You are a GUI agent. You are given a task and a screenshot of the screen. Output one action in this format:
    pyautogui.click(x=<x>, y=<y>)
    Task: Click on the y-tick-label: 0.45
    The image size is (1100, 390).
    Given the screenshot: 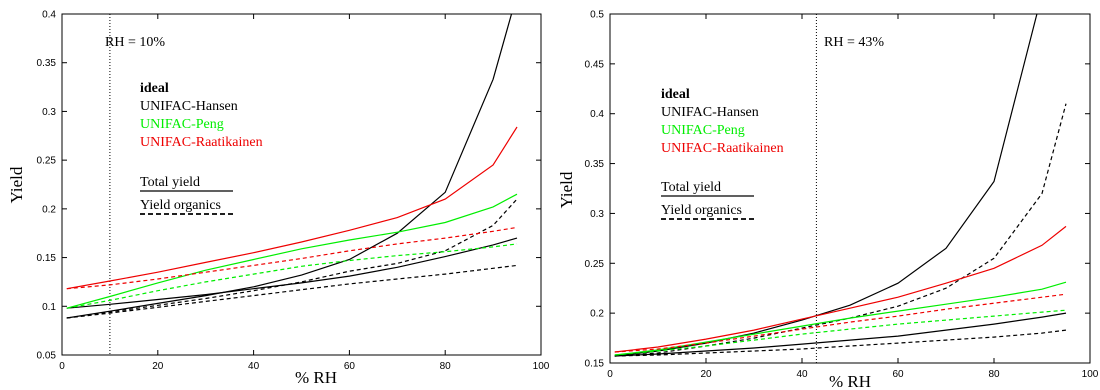 What is the action you would take?
    pyautogui.click(x=595, y=64)
    